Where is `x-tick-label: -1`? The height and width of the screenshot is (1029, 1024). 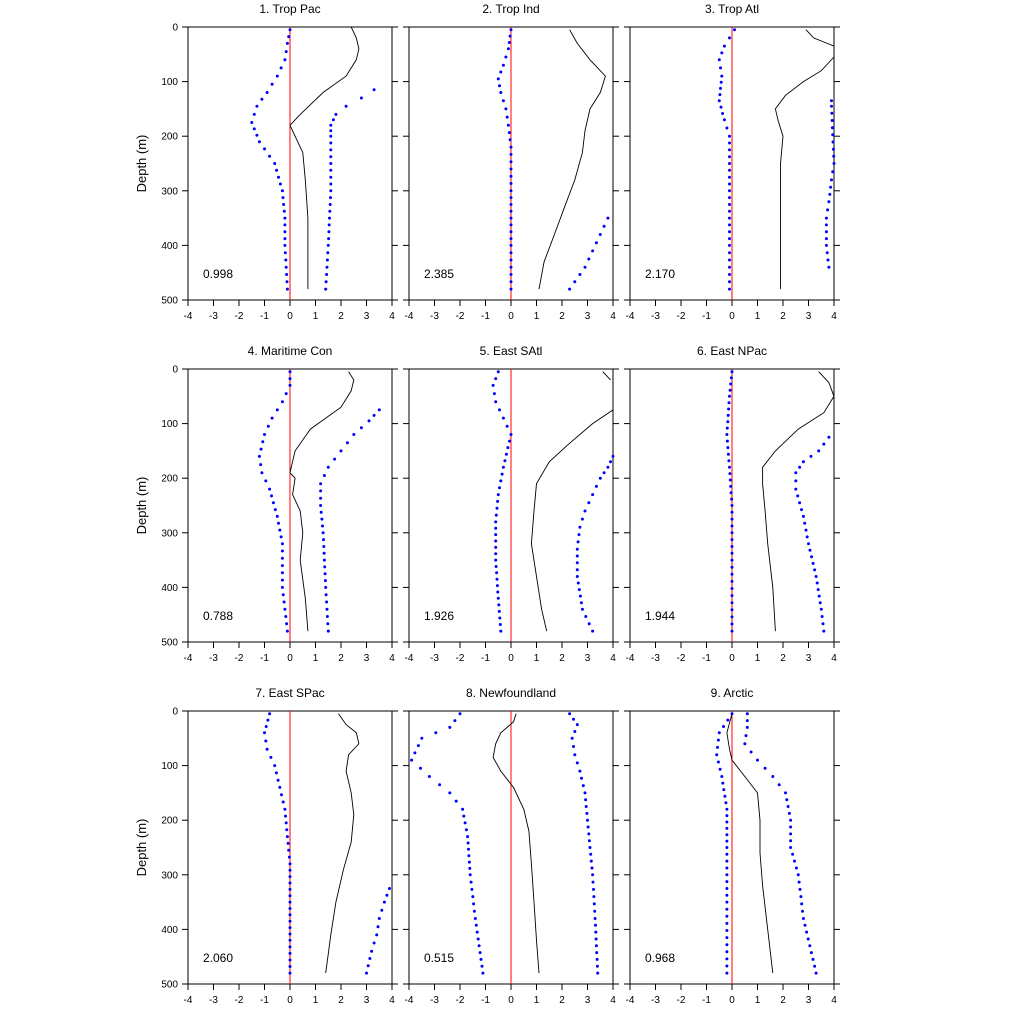
x-tick-label: -1 is located at coordinates (264, 1000).